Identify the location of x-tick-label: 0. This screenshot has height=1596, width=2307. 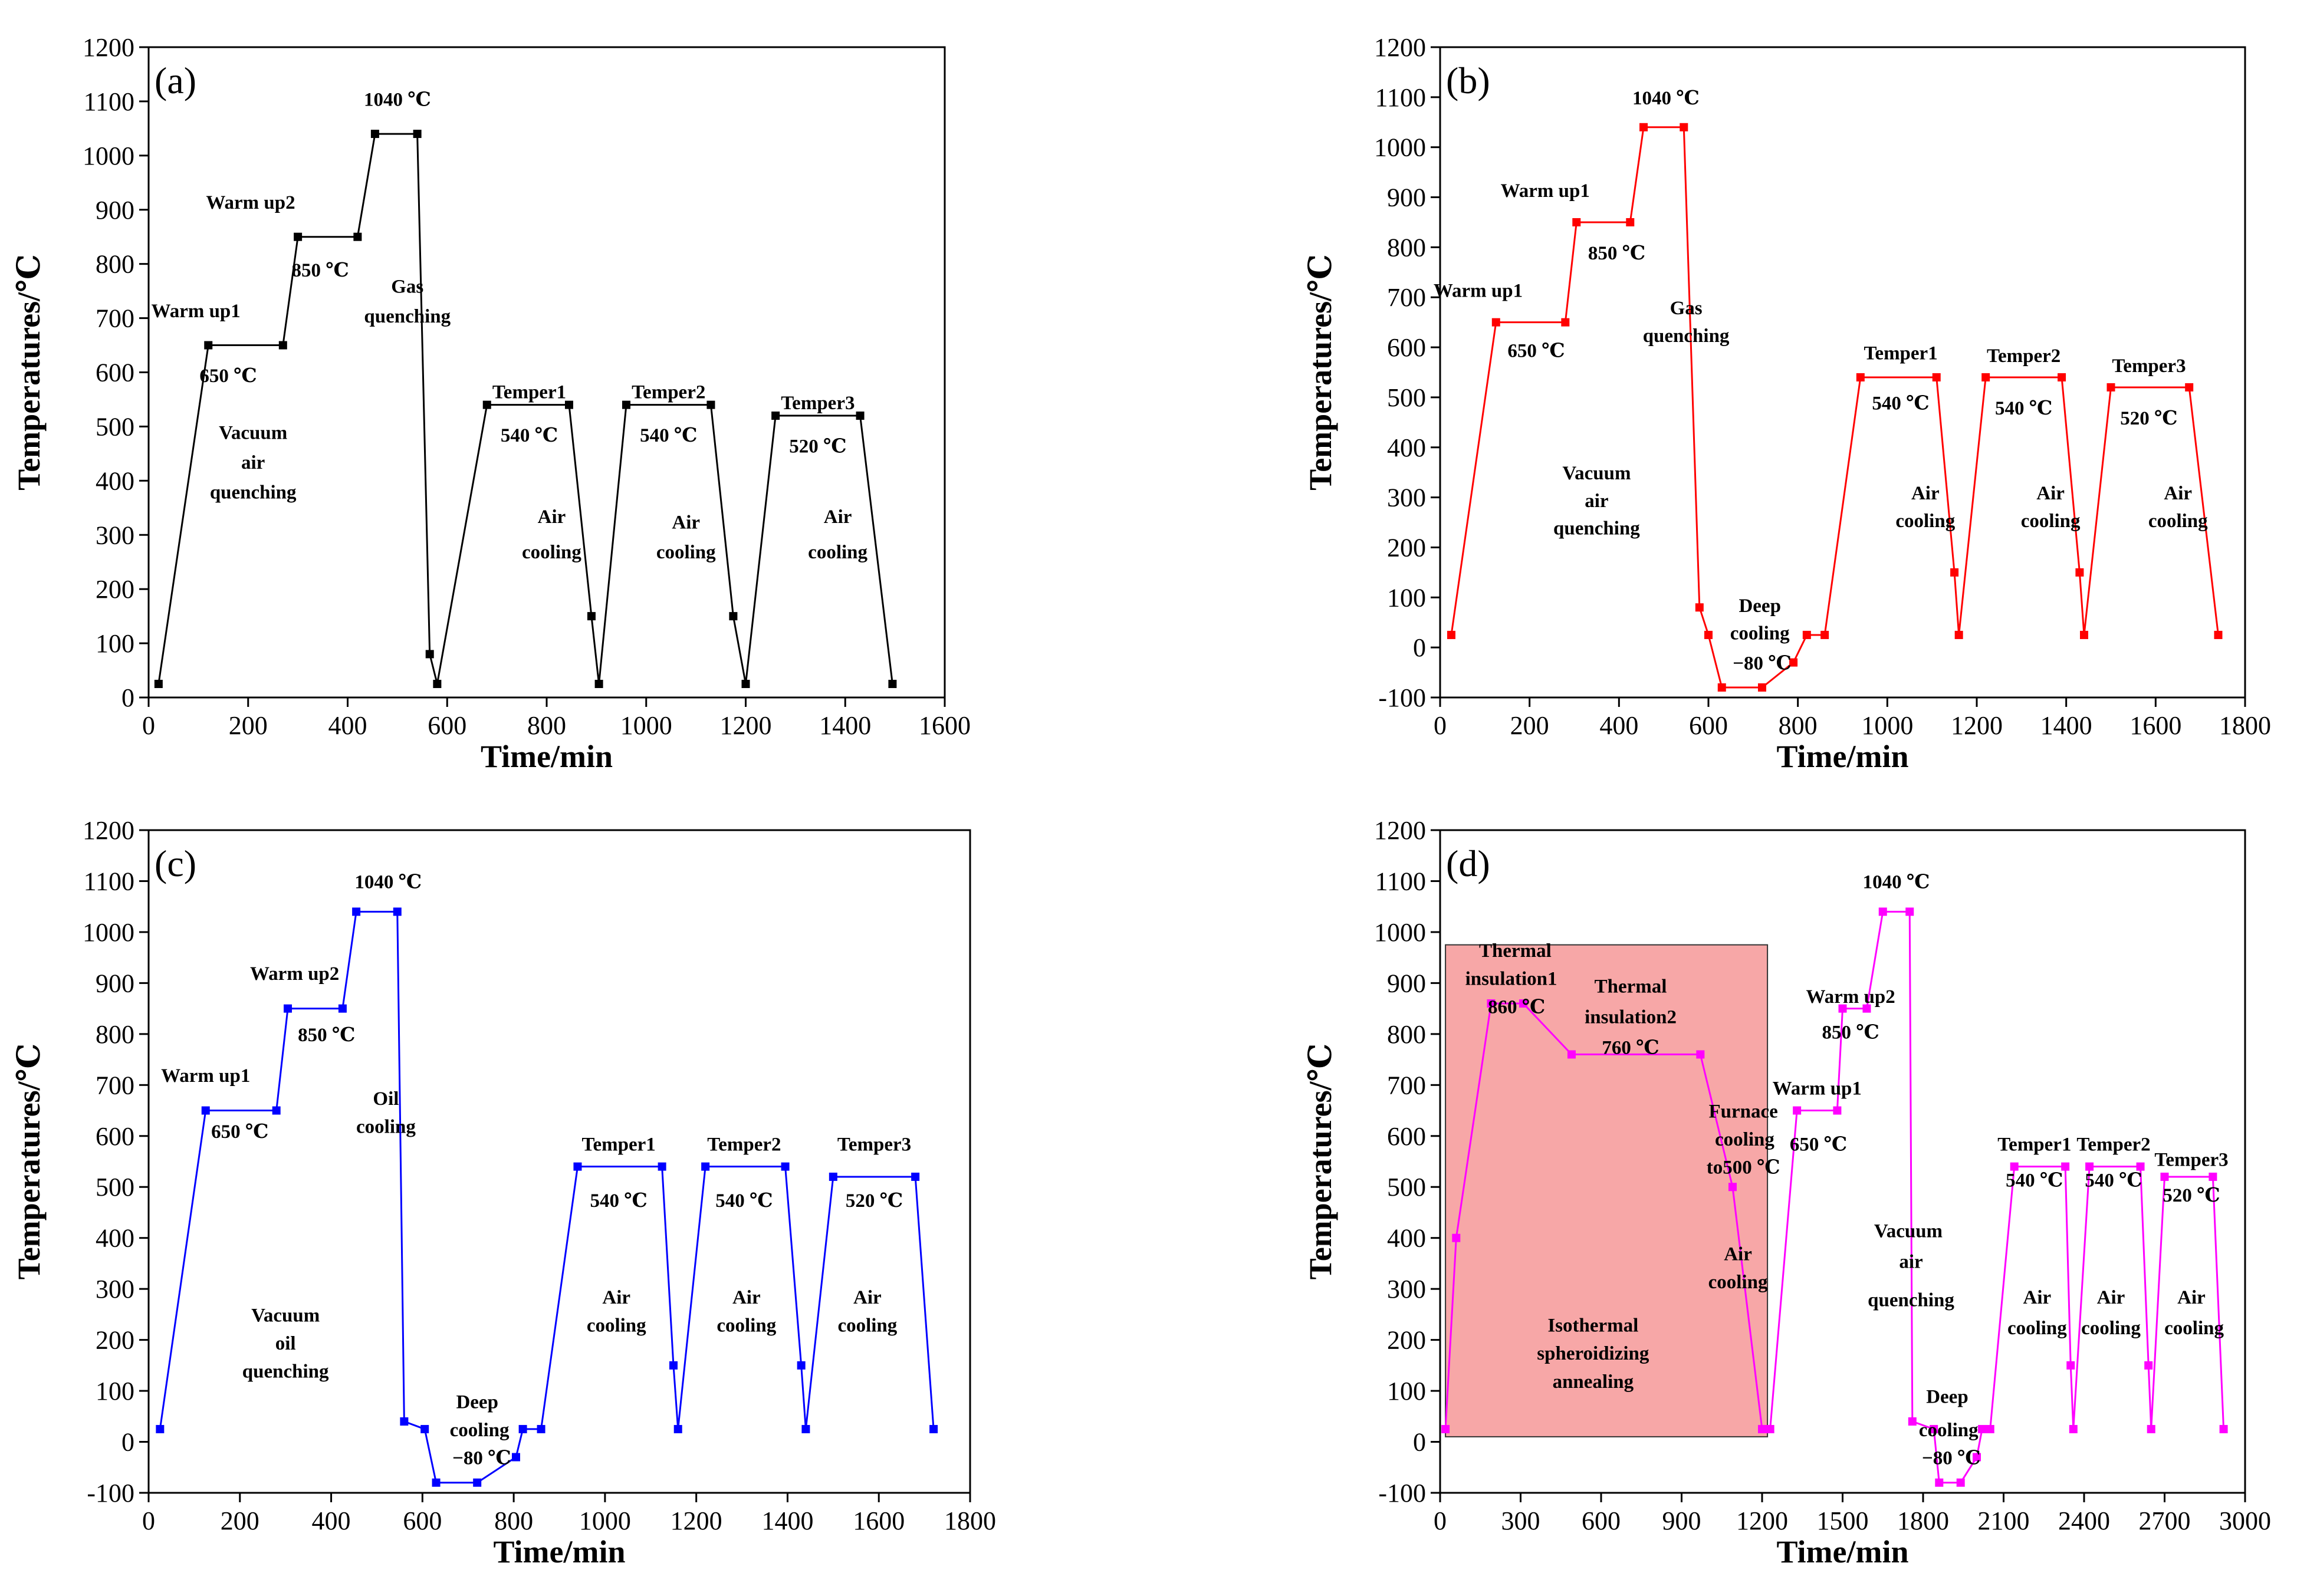
(148, 725).